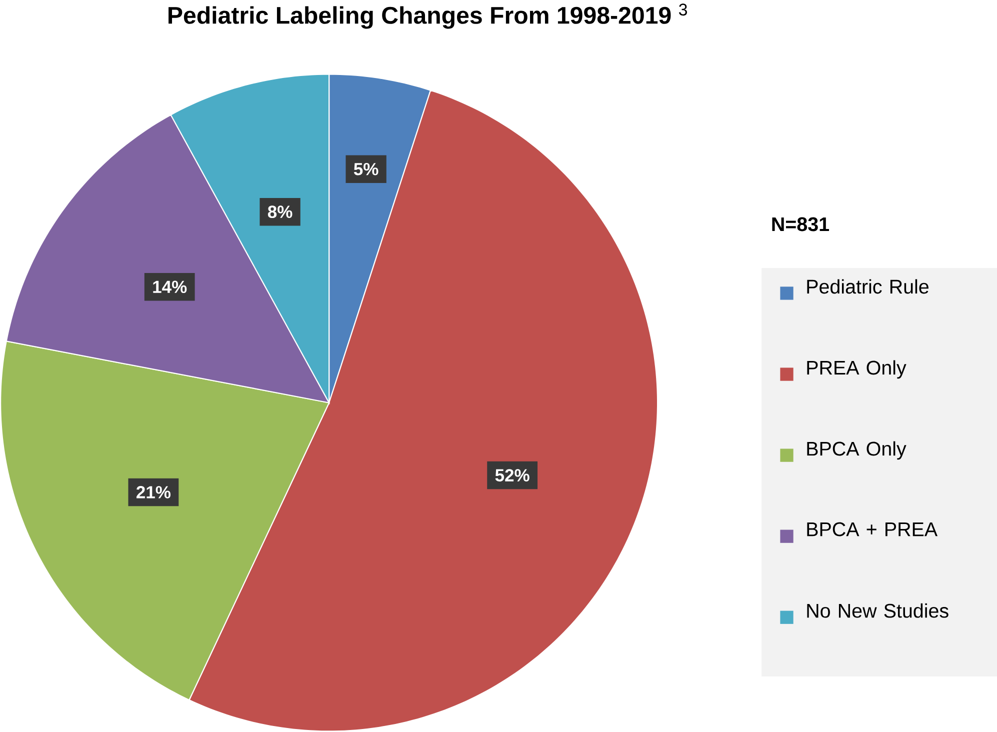 The image size is (997, 732). I want to click on data-label: 21%, so click(153, 492).